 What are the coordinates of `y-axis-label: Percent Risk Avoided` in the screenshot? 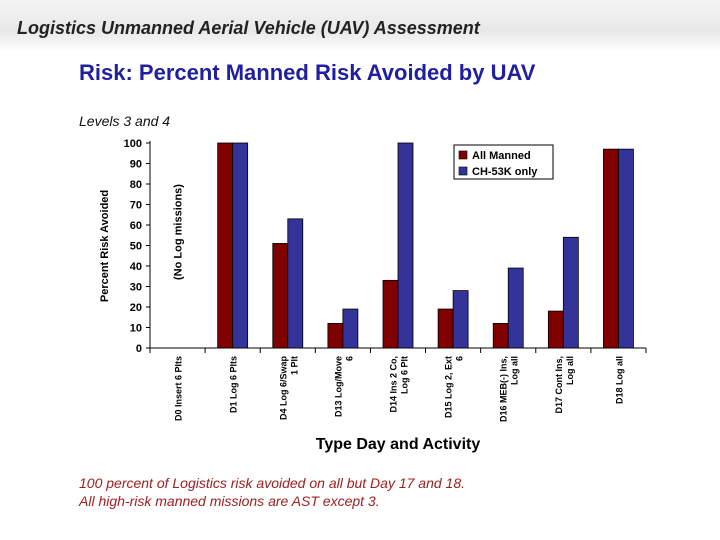 It's located at (105, 246).